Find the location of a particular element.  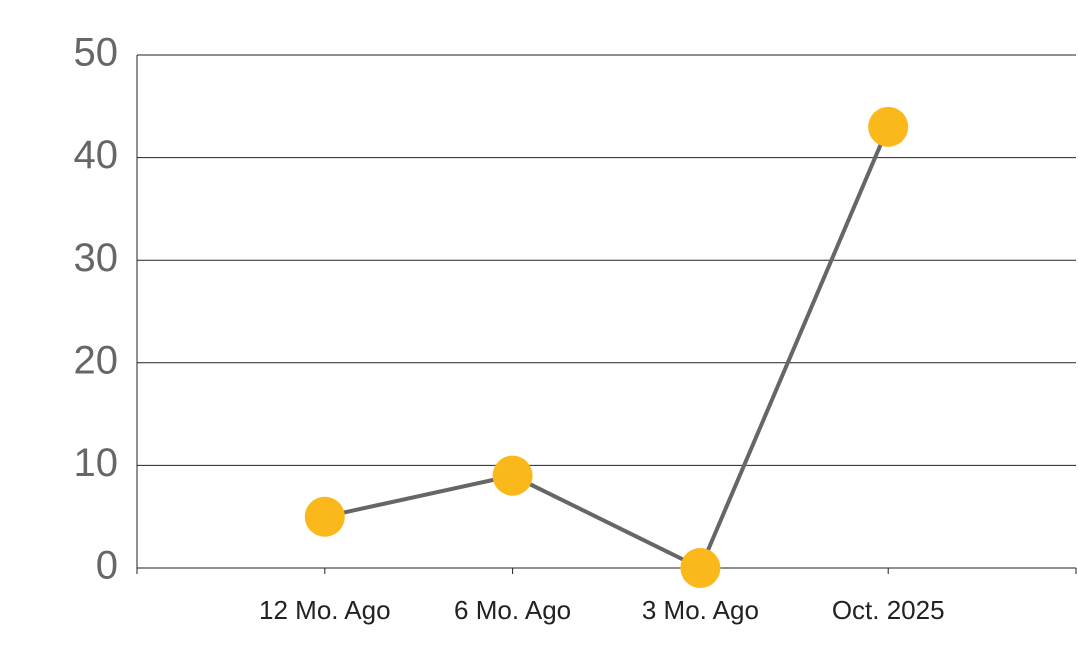

x-tick-label: Oct. 2025 is located at coordinates (888, 610).